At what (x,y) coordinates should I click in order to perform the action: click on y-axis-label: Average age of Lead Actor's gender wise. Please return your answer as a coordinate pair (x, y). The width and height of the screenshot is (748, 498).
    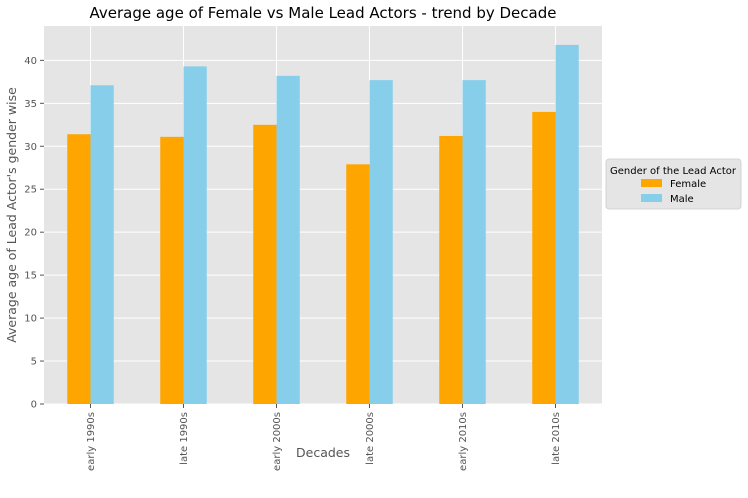
    Looking at the image, I should click on (11, 215).